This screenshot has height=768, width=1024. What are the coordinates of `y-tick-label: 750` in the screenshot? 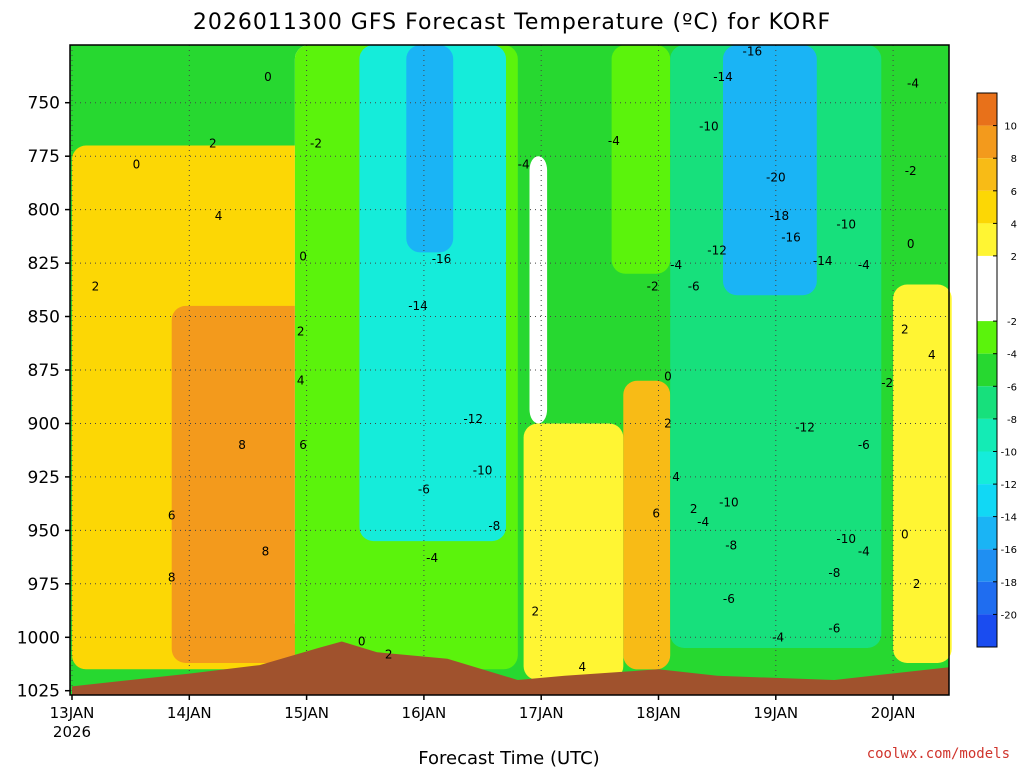 It's located at (44, 104).